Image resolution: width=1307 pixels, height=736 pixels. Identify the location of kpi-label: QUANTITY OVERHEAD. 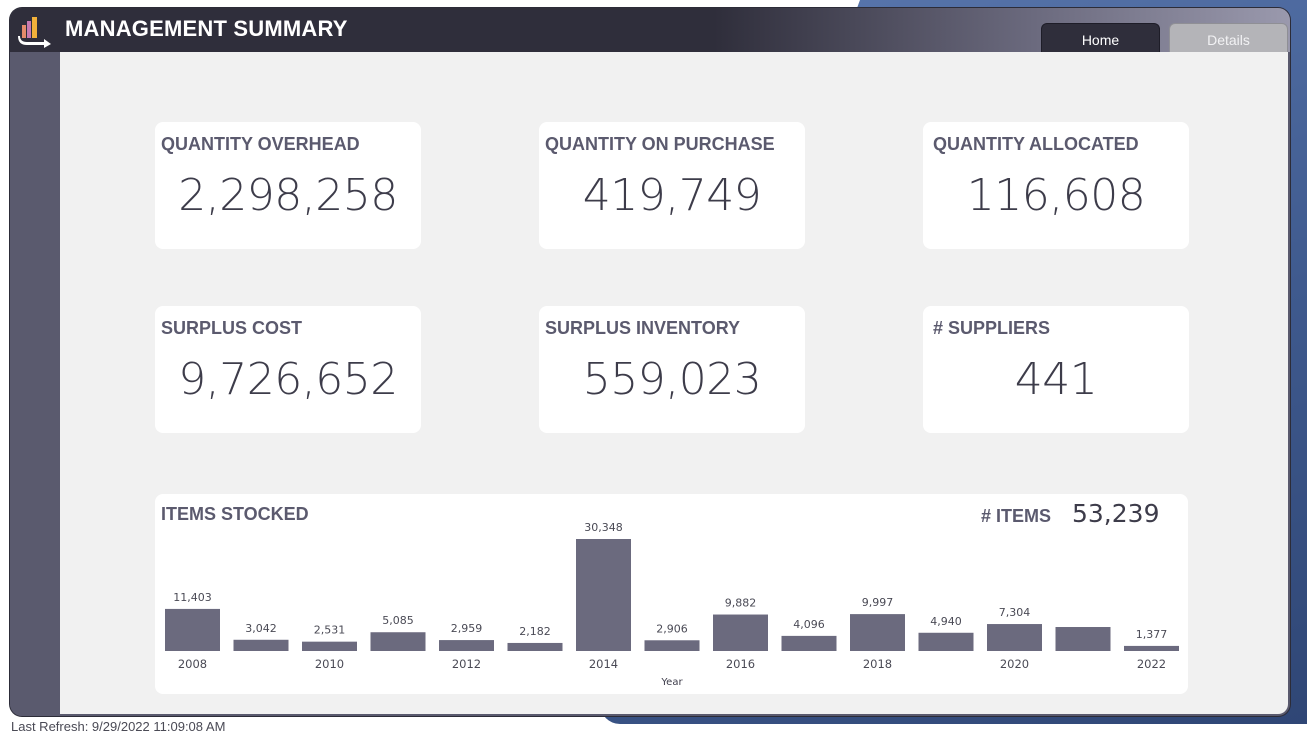
(260, 144).